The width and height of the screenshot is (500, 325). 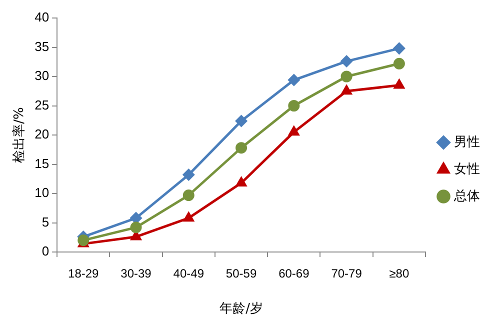 I want to click on x-tick-label: 70-79, so click(x=346, y=273).